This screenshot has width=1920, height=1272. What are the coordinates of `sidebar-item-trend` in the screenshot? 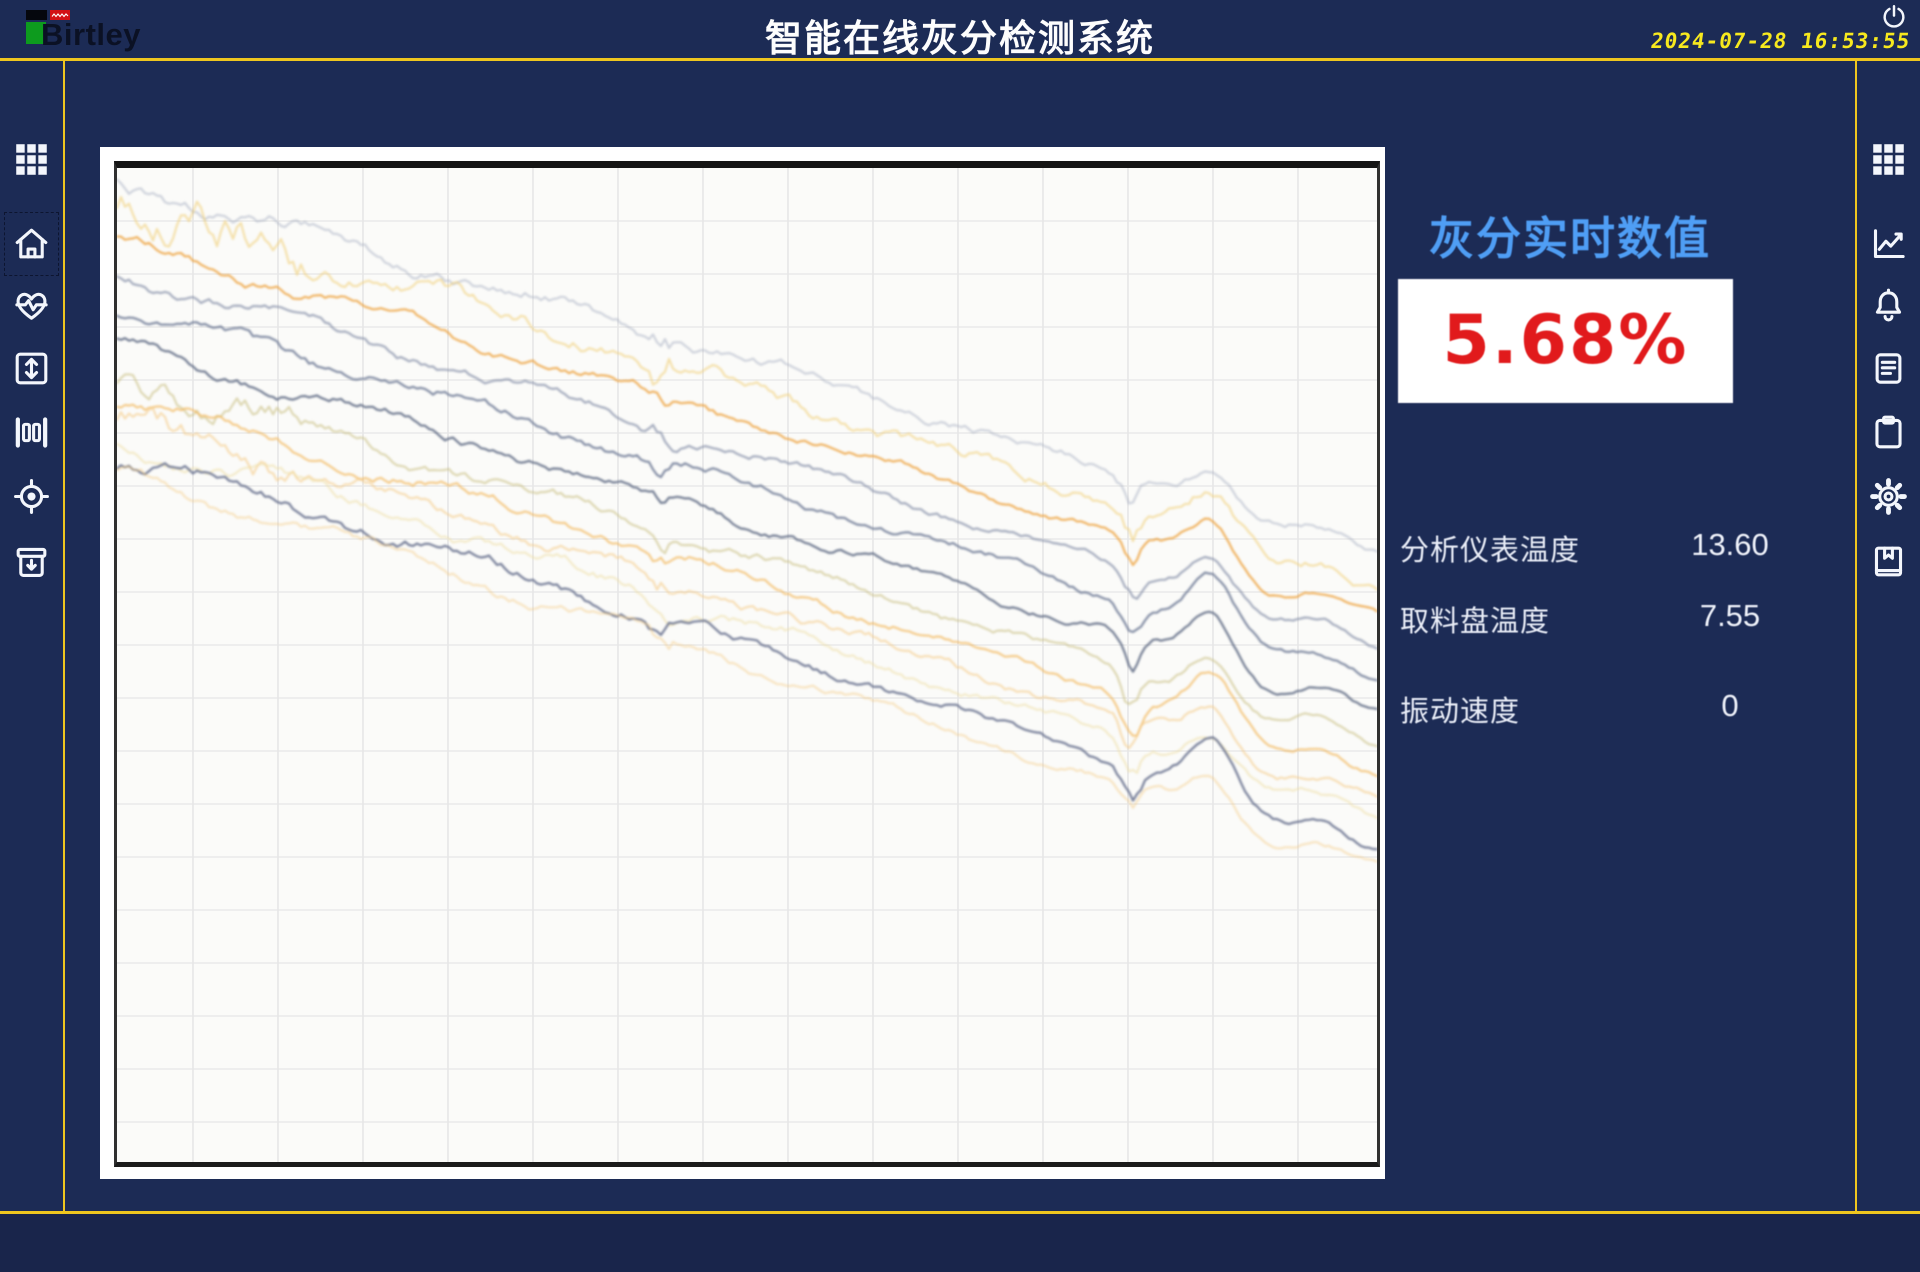 It's located at (1888, 243).